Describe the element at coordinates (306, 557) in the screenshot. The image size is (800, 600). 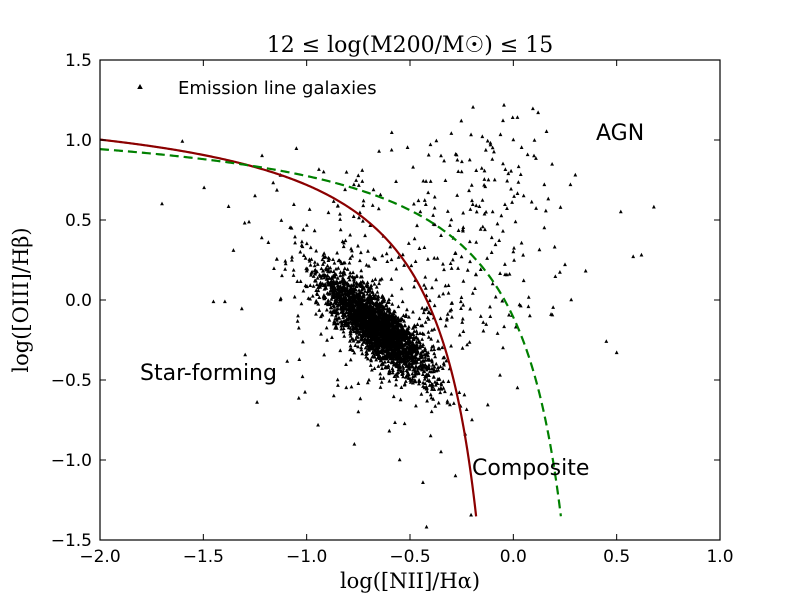
I see `x-tick-label: −1.0` at that location.